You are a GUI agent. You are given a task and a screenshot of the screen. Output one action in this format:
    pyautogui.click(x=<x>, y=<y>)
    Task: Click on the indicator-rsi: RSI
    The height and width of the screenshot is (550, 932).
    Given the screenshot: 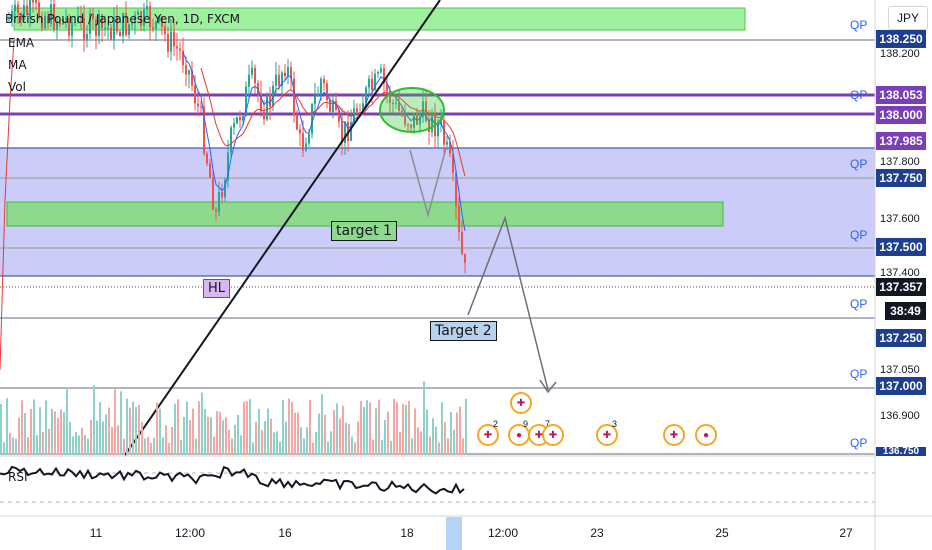 What is the action you would take?
    pyautogui.click(x=18, y=477)
    